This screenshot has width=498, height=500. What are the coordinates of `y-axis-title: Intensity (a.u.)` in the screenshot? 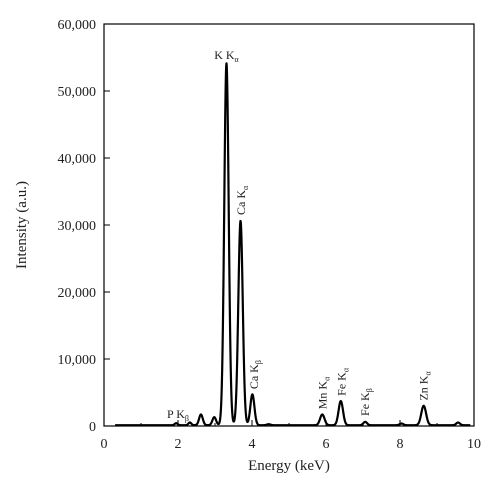 It's located at (22, 225).